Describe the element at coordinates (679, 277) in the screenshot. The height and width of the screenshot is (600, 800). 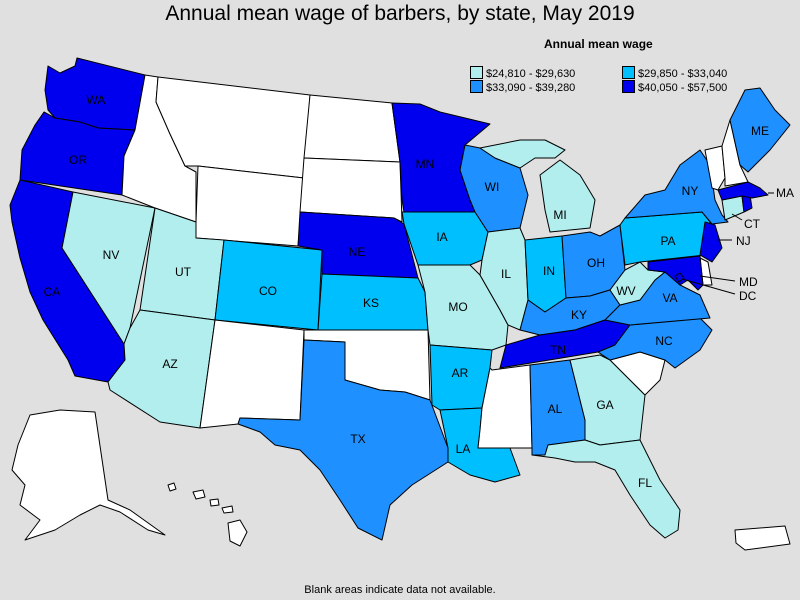
I see `state-dc` at that location.